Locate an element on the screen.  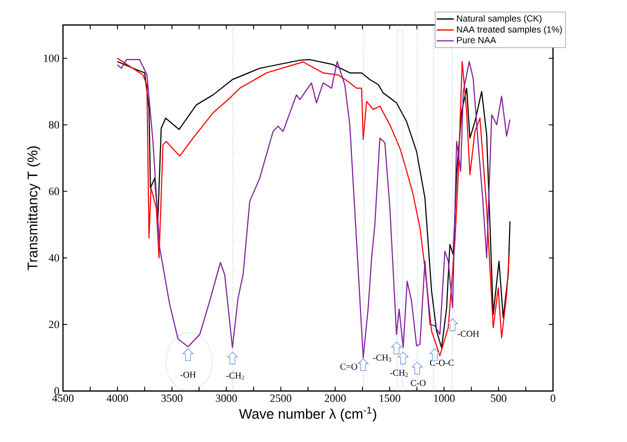
y-tick-label: 20 is located at coordinates (54, 324).